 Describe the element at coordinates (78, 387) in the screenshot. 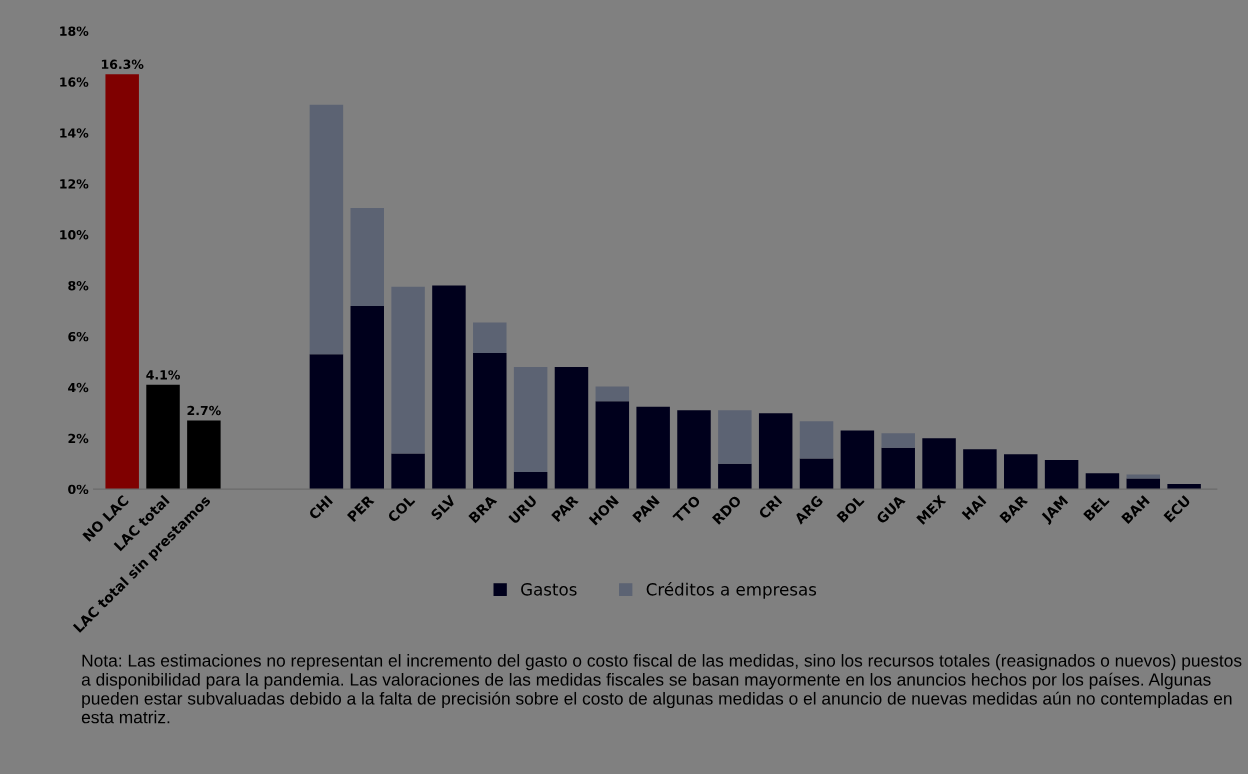

I see `y-tick-label: 4%` at that location.